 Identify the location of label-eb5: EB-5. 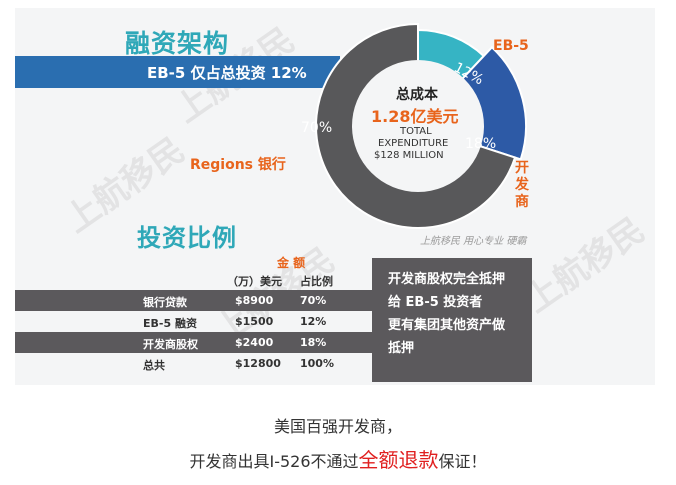
(511, 46).